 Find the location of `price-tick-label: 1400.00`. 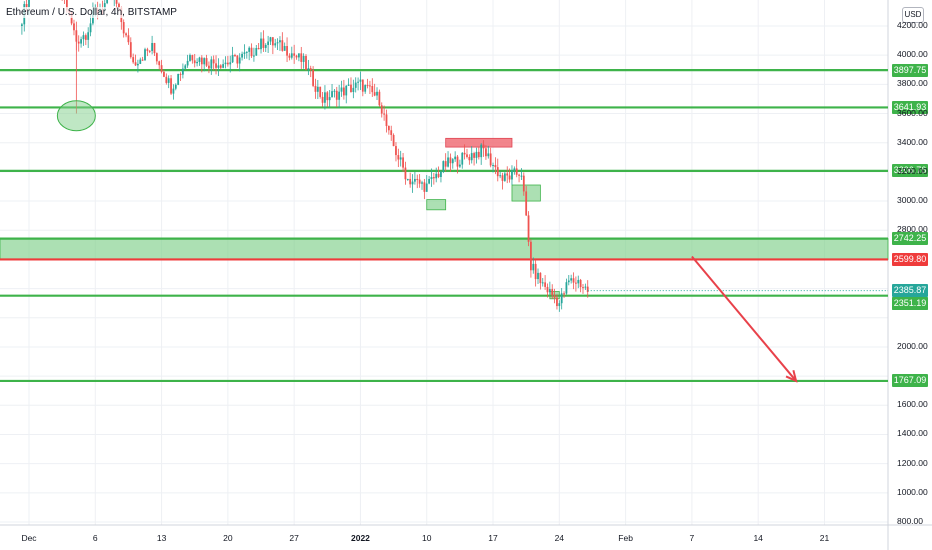

price-tick-label: 1400.00 is located at coordinates (912, 433).